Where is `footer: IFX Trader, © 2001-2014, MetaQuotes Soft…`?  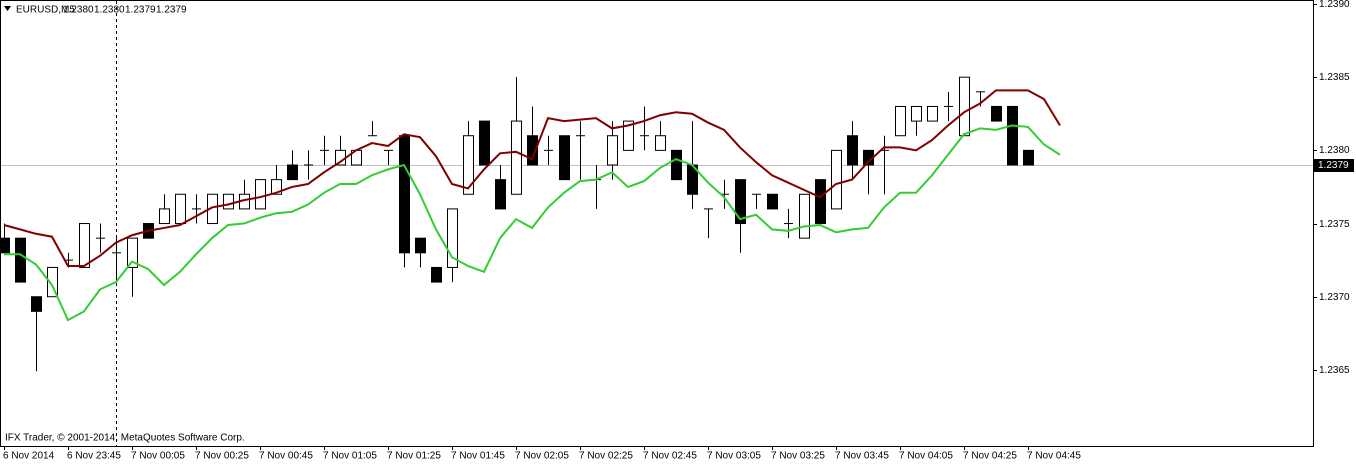
footer: IFX Trader, © 2001-2014, MetaQuotes Soft… is located at coordinates (125, 438).